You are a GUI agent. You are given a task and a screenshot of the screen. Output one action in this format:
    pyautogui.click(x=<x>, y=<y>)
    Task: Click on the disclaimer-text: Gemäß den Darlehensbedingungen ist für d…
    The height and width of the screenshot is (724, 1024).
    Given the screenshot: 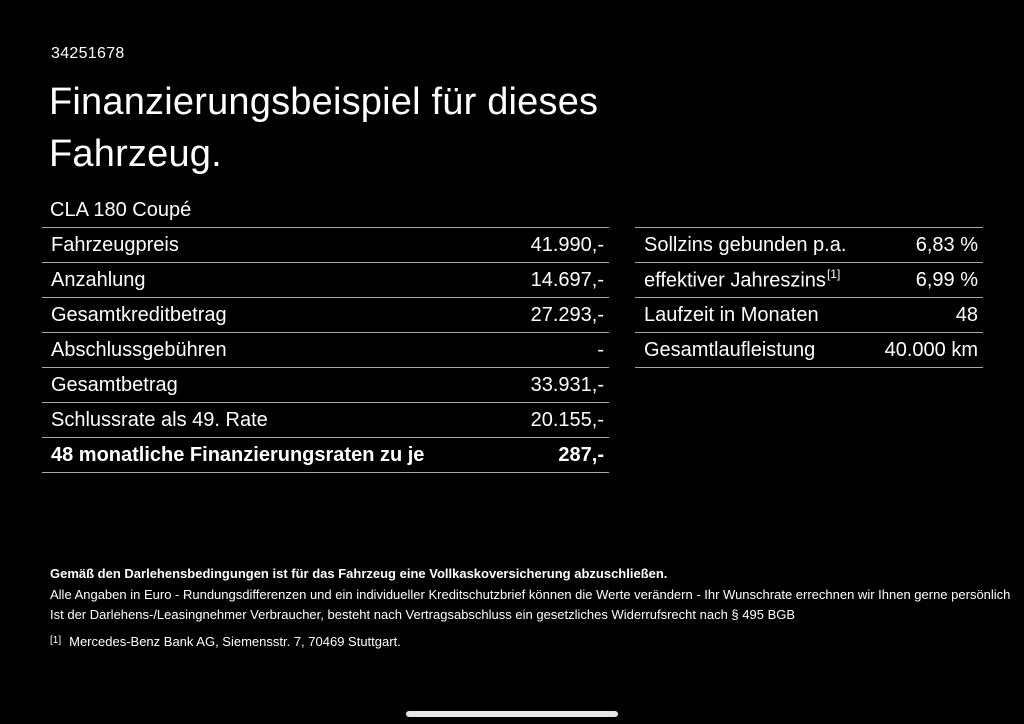 What is the action you would take?
    pyautogui.click(x=530, y=595)
    